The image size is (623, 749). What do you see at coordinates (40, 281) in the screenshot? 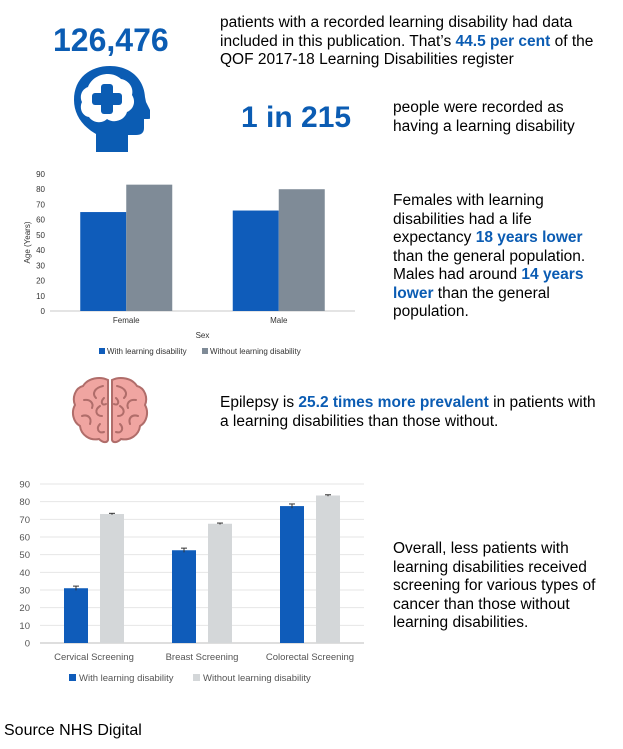
I see `chart1-y-tick: 20` at bounding box center [40, 281].